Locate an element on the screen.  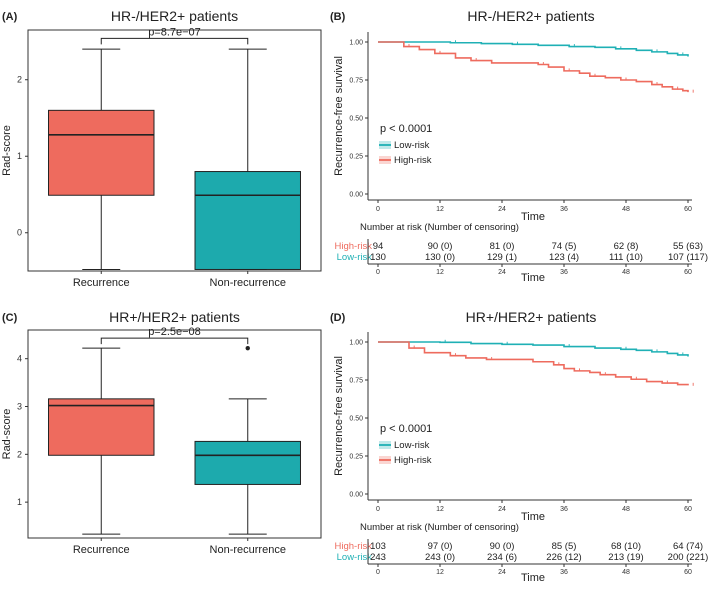
risk-cell: 243 (0) is located at coordinates (440, 557).